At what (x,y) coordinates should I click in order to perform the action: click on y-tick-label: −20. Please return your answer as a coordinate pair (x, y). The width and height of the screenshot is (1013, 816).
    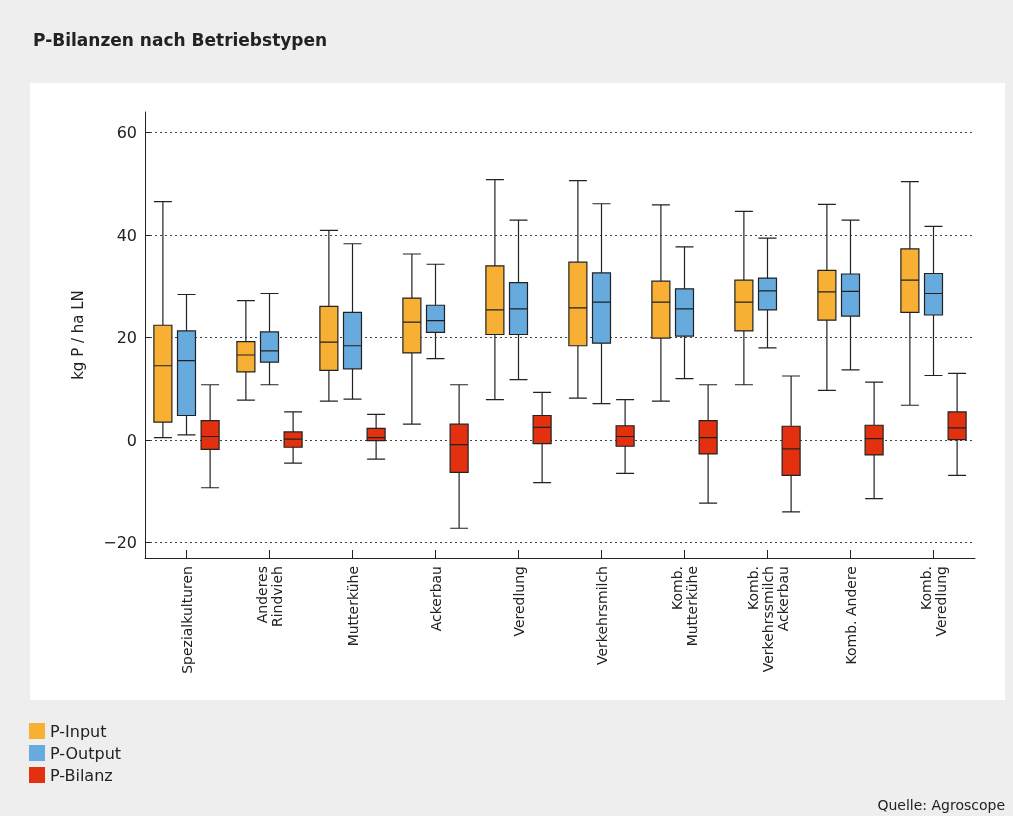
    Looking at the image, I should click on (120, 543).